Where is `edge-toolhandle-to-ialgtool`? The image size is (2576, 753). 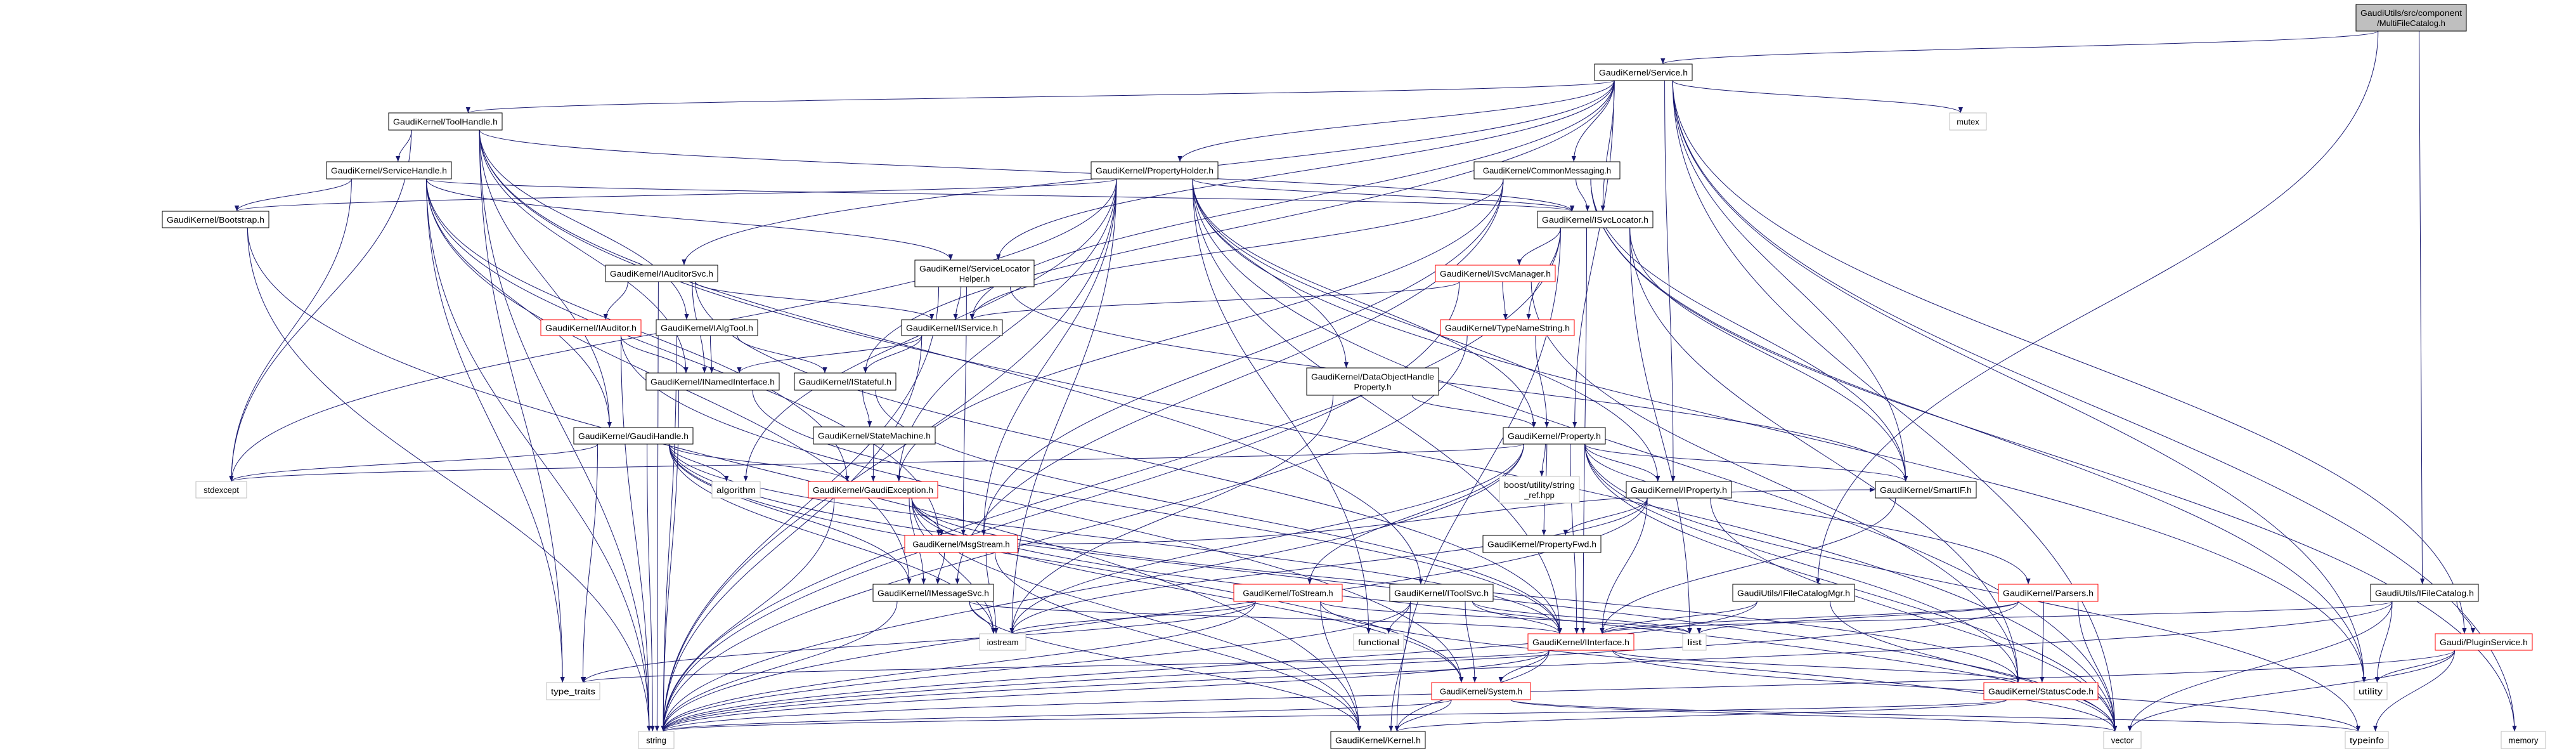 edge-toolhandle-to-ialgtool is located at coordinates (584, 224).